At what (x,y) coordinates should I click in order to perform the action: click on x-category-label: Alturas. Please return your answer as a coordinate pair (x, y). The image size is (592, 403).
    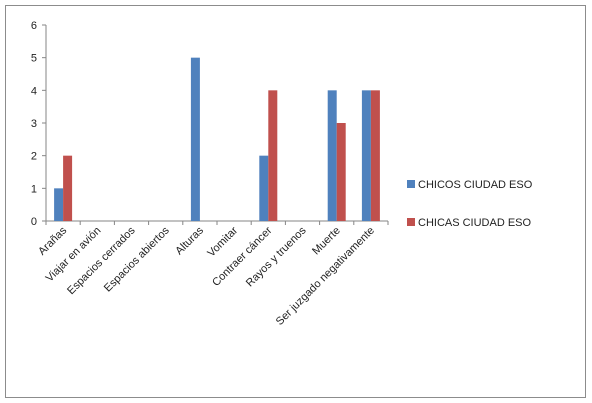
    Looking at the image, I should click on (189, 240).